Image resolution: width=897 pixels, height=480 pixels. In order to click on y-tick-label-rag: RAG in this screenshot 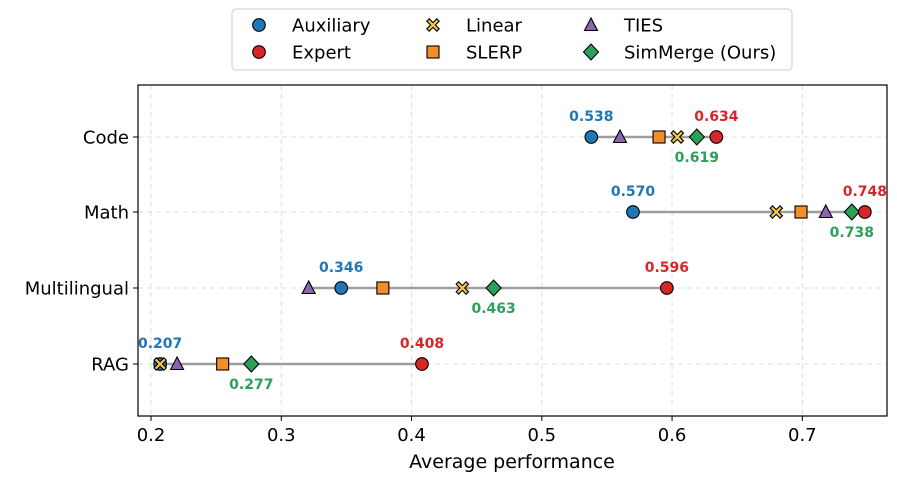, I will do `click(110, 365)`.